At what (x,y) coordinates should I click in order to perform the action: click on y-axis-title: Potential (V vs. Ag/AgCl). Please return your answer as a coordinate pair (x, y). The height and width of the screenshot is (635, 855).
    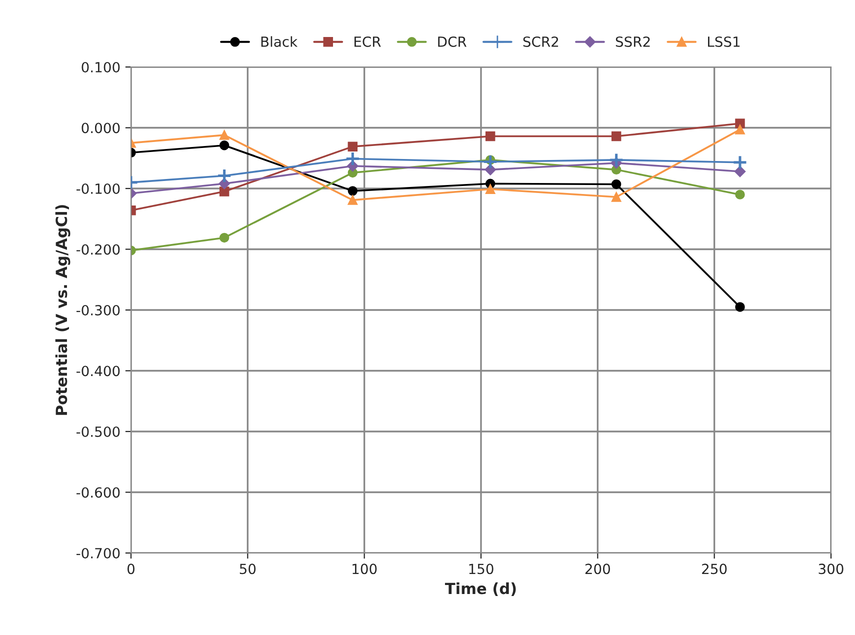
    Looking at the image, I should click on (62, 310).